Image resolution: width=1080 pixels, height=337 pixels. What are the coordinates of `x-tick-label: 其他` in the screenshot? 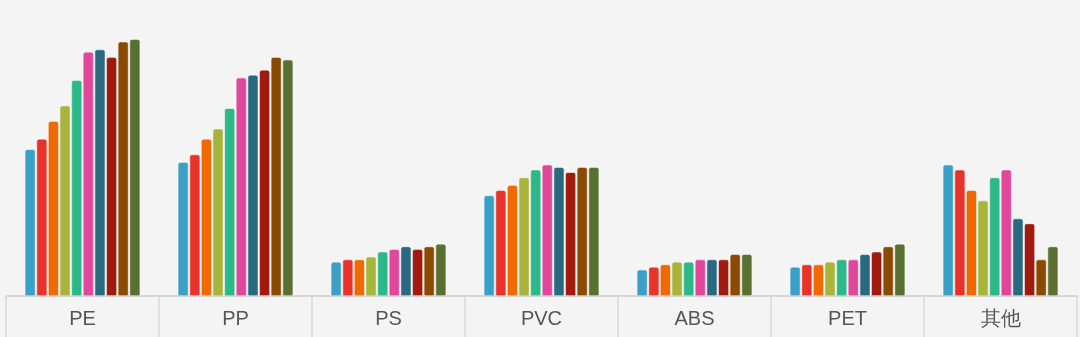 It's located at (1000, 318).